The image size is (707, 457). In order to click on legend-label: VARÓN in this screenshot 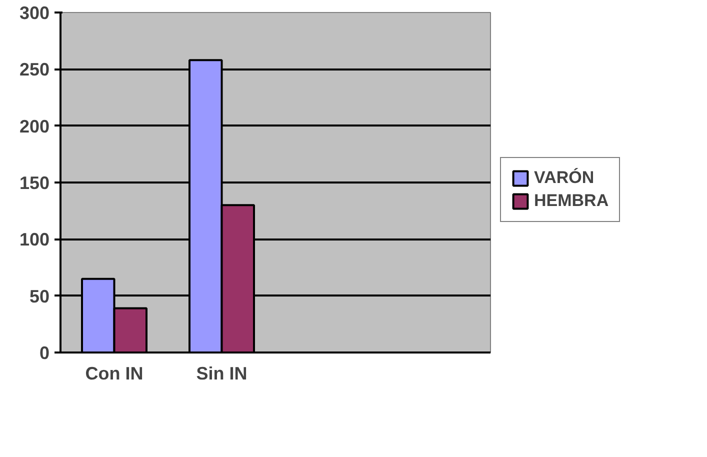, I will do `click(564, 178)`.